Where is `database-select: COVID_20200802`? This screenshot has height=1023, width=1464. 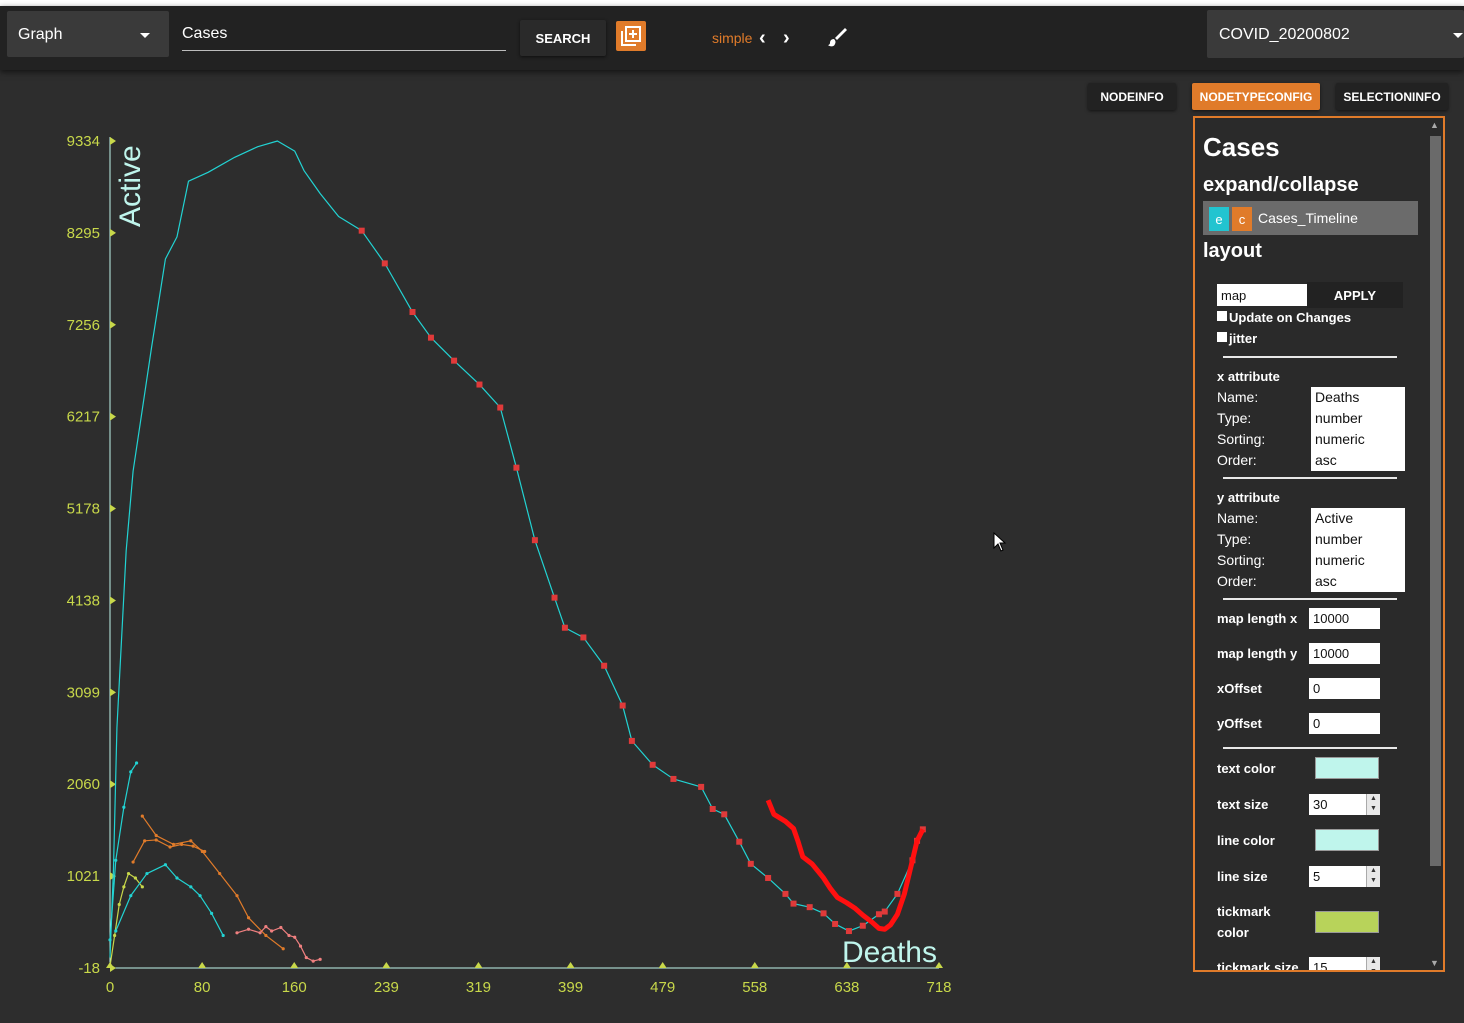 database-select: COVID_20200802 is located at coordinates (1335, 34).